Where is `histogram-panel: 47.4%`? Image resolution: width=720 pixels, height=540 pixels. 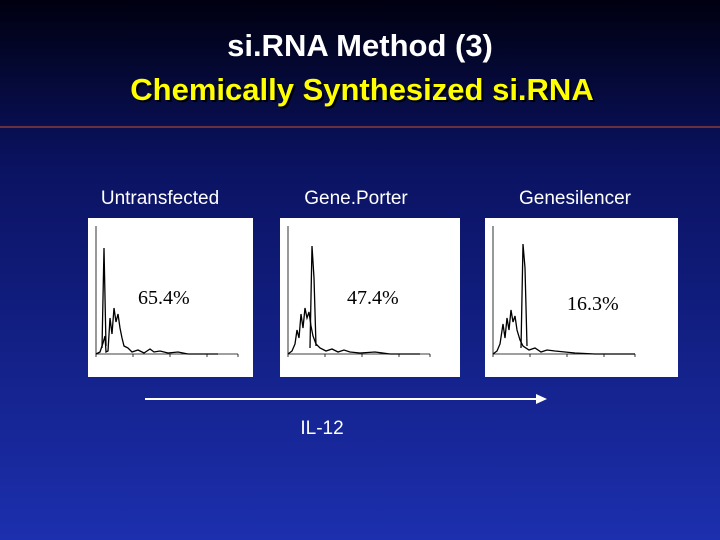
histogram-panel: 47.4% is located at coordinates (370, 297).